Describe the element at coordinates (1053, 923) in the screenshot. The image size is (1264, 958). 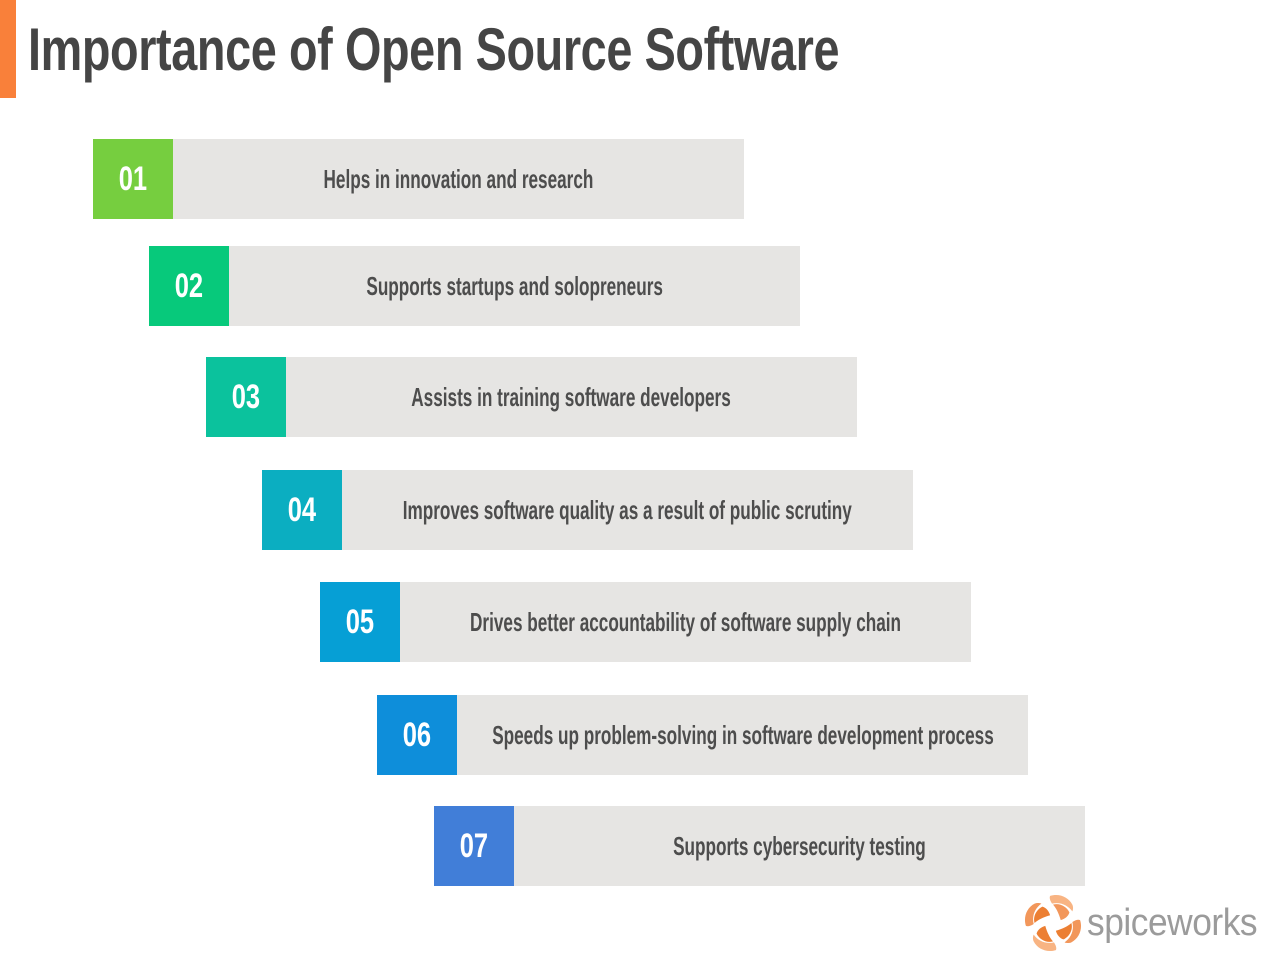
I see `spiceworks-pinwheel-icon` at that location.